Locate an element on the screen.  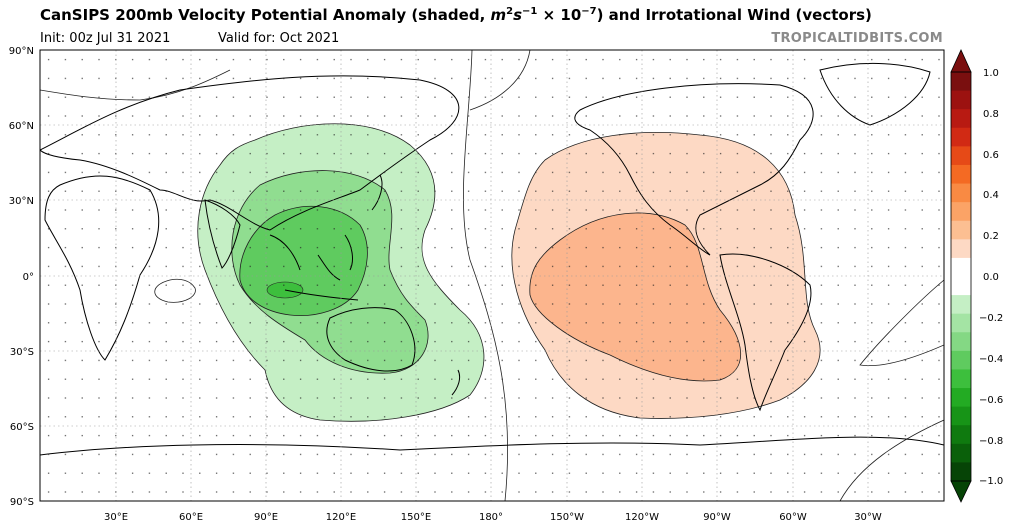
lat-label: 60°S is located at coordinates (22, 427).